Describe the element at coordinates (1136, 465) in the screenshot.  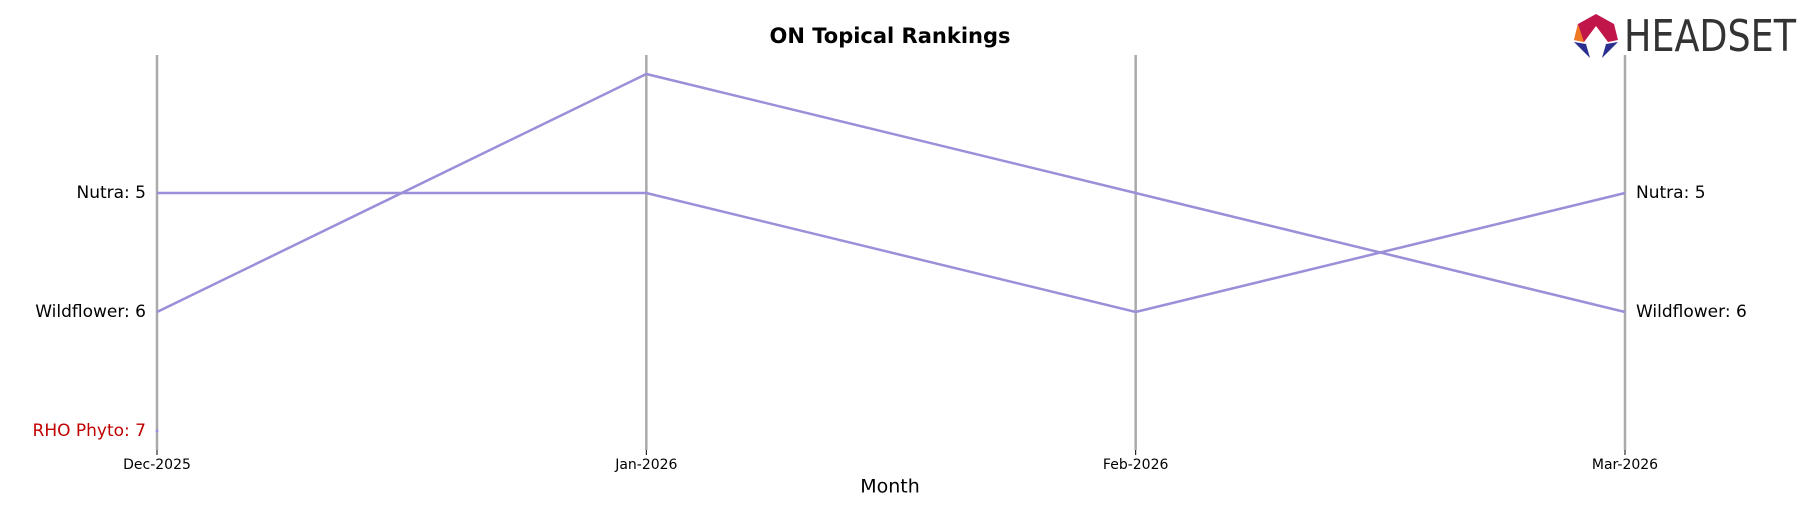
I see `x-tick-label: Feb-2026` at that location.